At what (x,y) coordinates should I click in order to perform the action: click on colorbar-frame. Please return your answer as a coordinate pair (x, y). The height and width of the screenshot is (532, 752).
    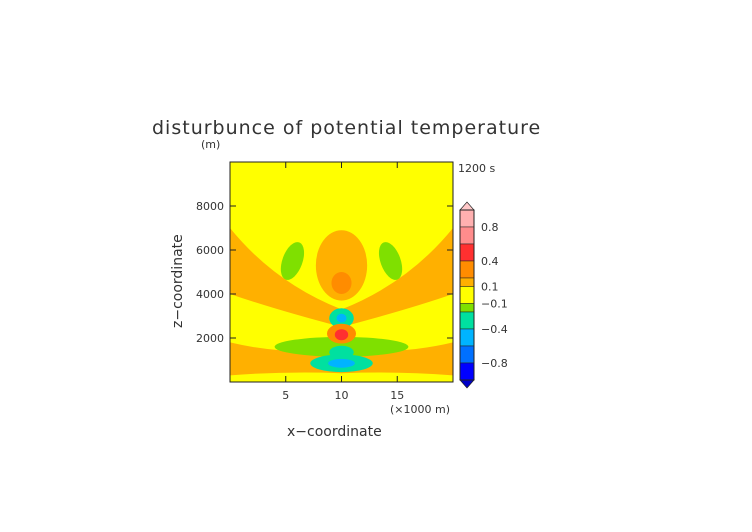
    Looking at the image, I should click on (467, 295).